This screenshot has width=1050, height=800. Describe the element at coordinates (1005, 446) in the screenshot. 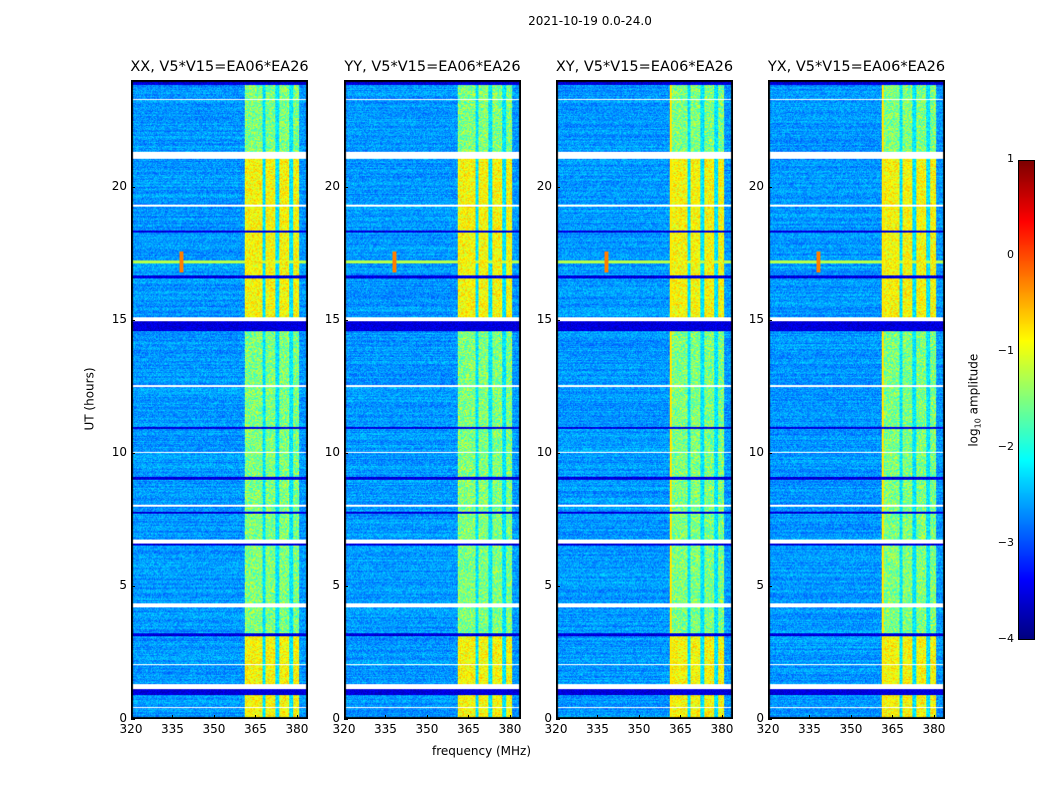

I see `colorbar-tick-label: −2` at that location.